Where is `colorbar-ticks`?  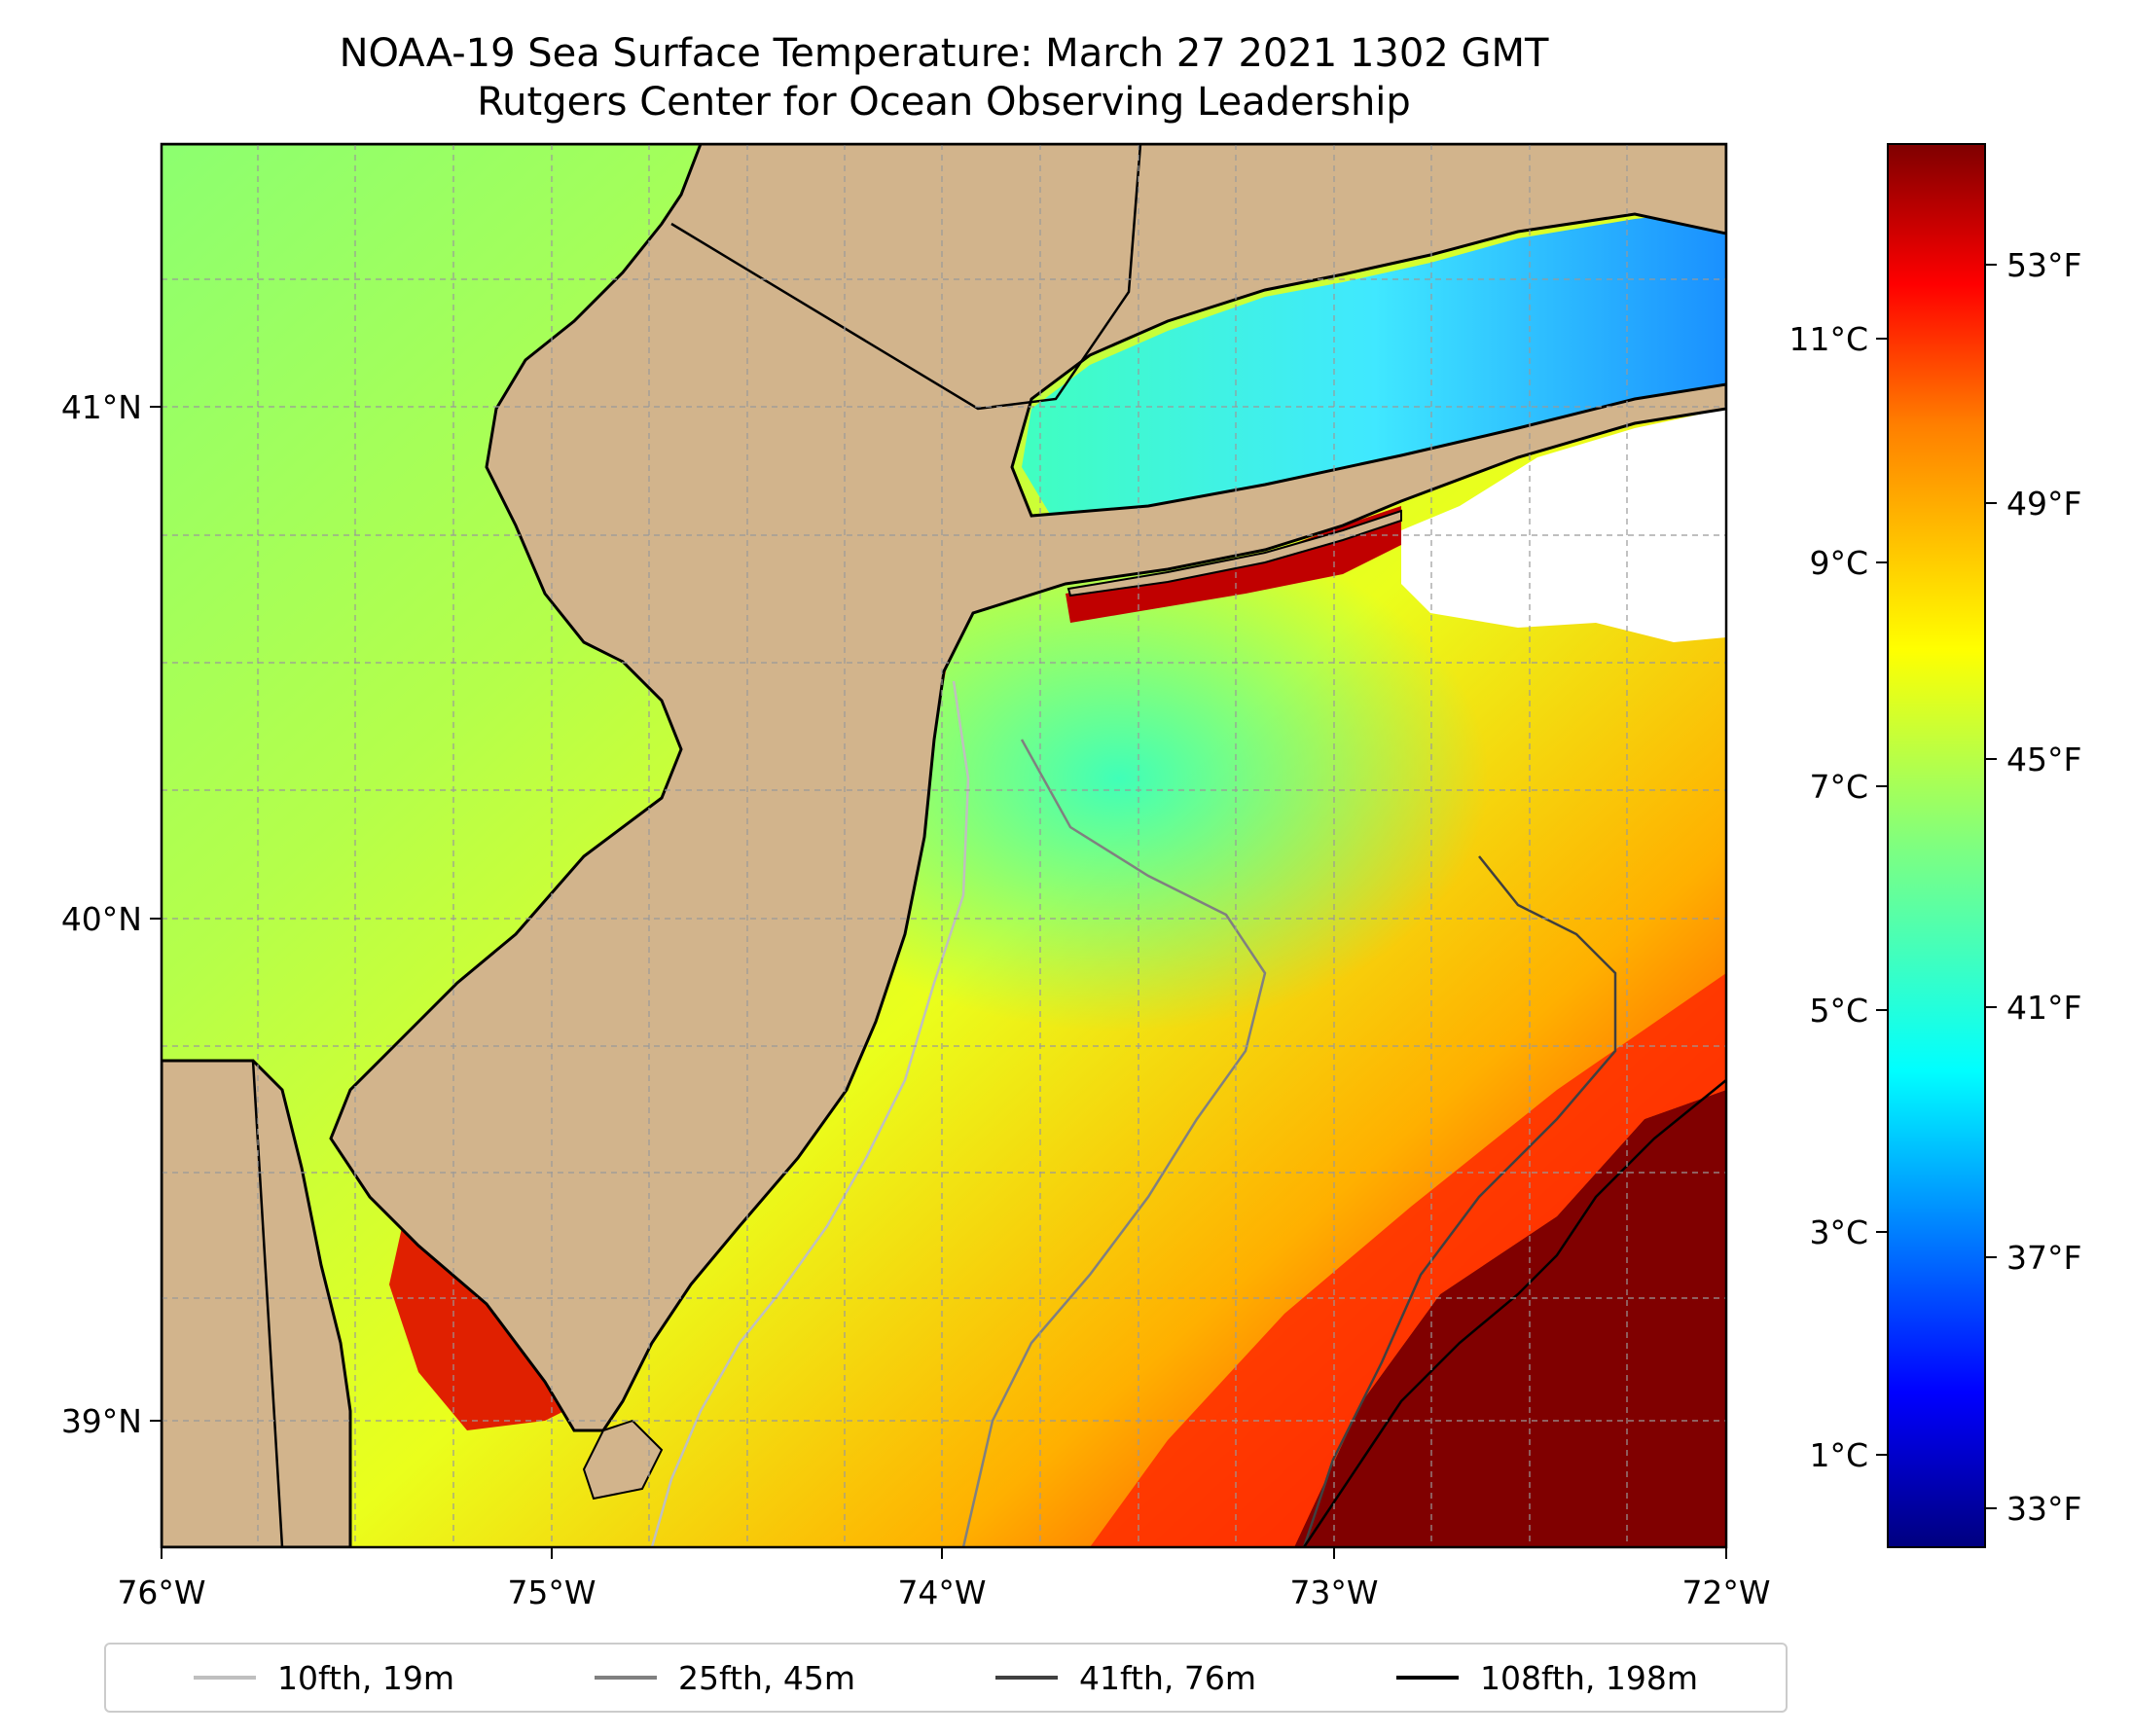 colorbar-ticks is located at coordinates (1937, 887).